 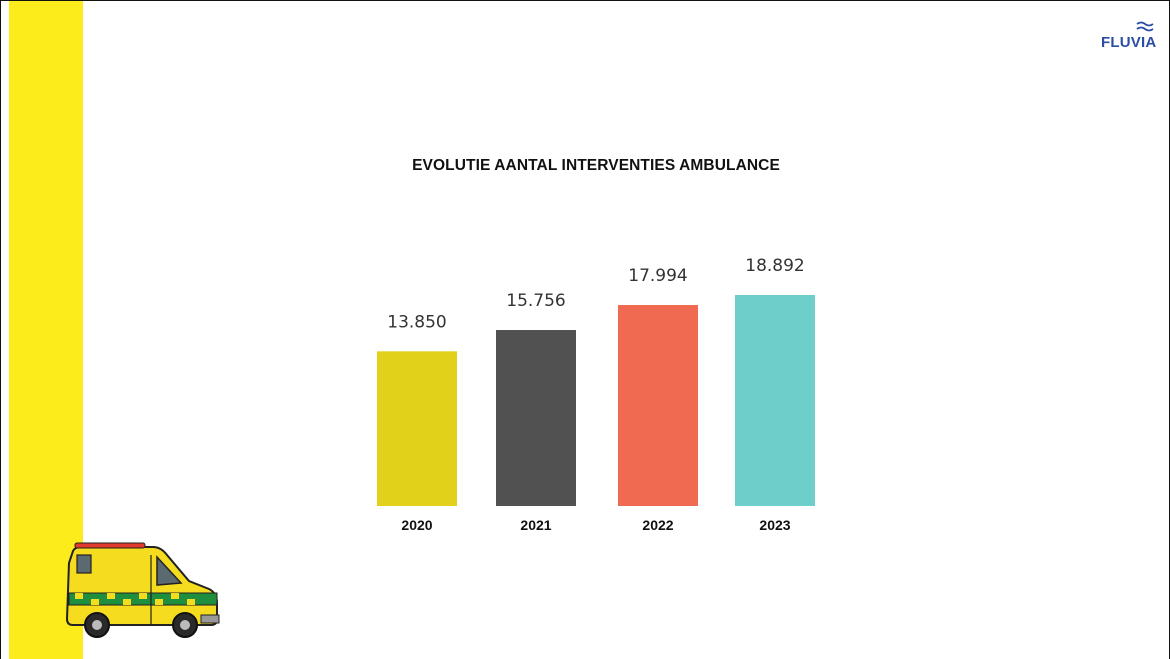 I want to click on bar-2022, so click(x=658, y=405).